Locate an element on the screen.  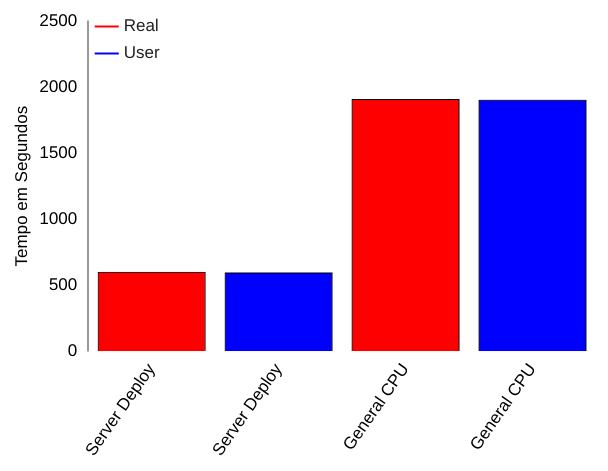
y-tick-label: 500 is located at coordinates (63, 284).